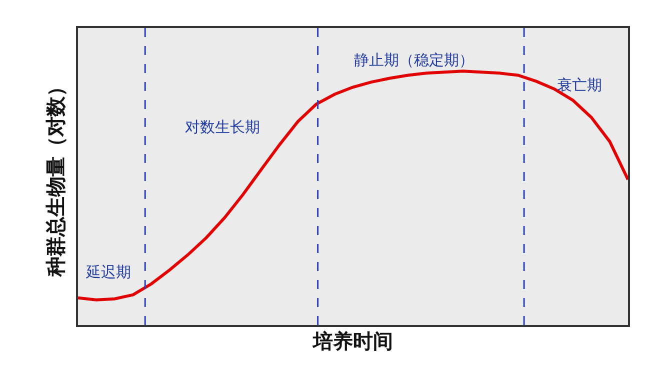 The image size is (652, 390). What do you see at coordinates (352, 340) in the screenshot?
I see `x-axis-title: 培养时间` at bounding box center [352, 340].